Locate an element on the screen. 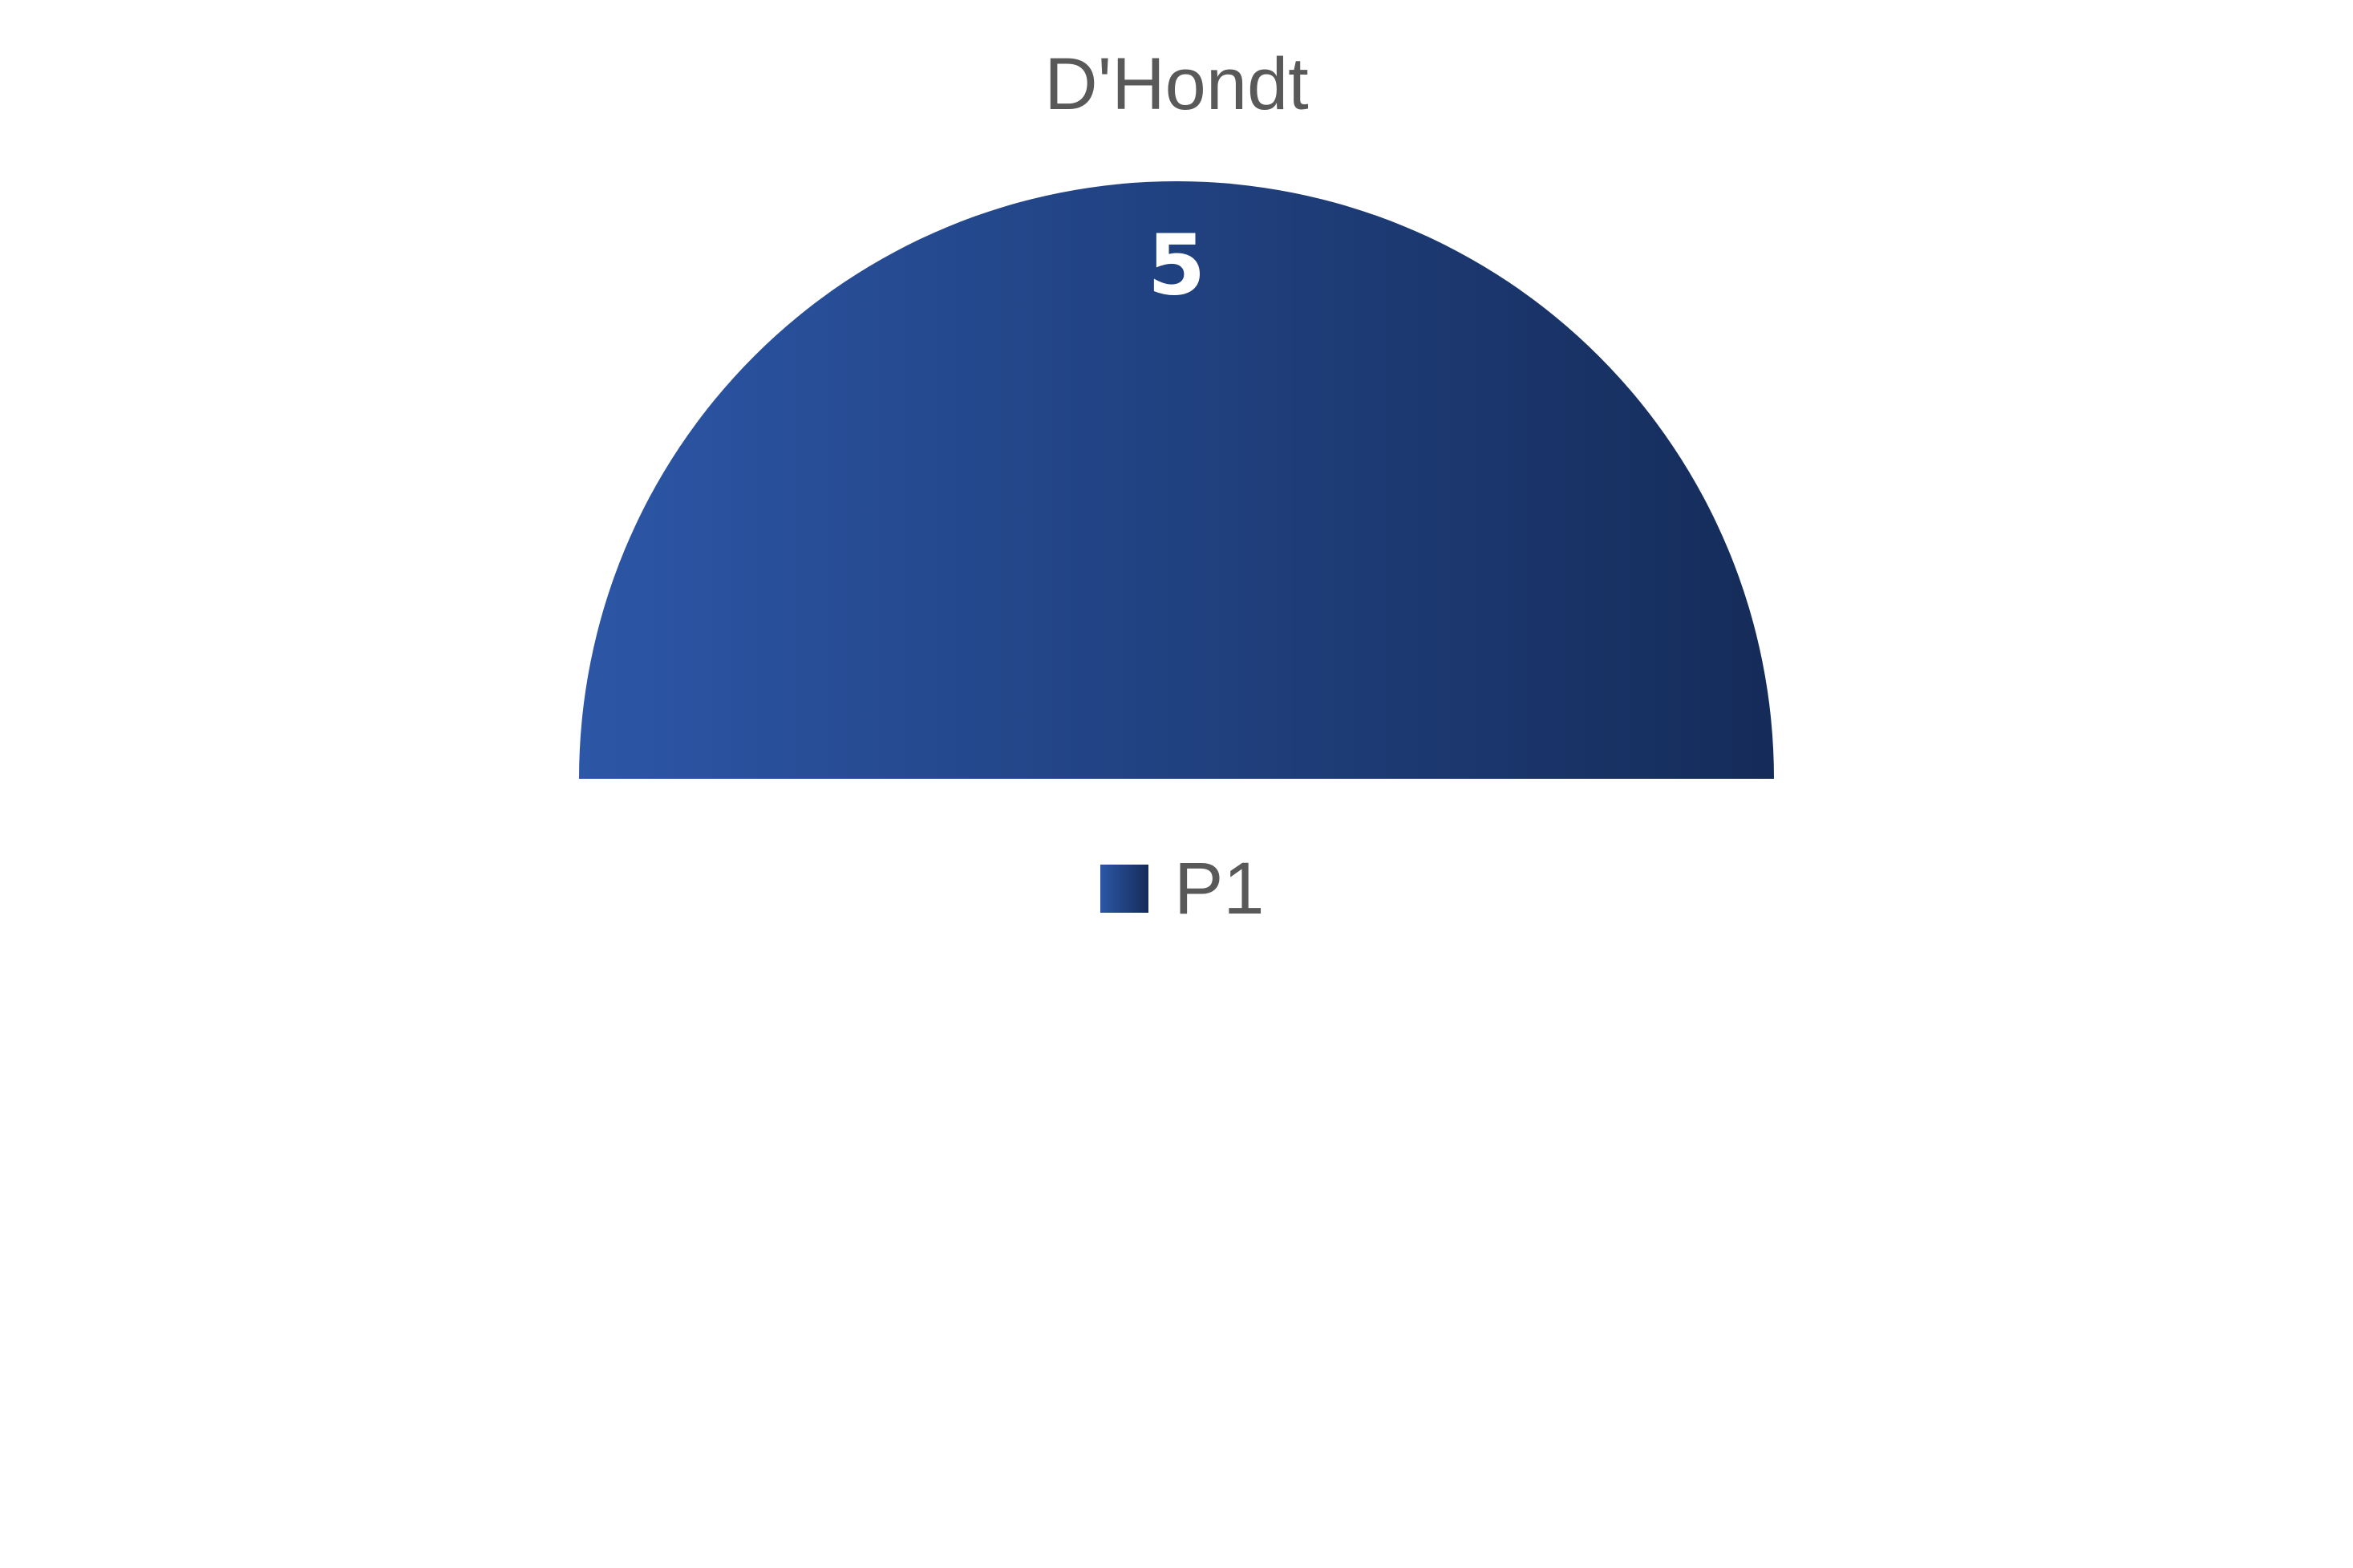 The width and height of the screenshot is (2353, 1568). data-label-p1: 5 is located at coordinates (1176, 265).